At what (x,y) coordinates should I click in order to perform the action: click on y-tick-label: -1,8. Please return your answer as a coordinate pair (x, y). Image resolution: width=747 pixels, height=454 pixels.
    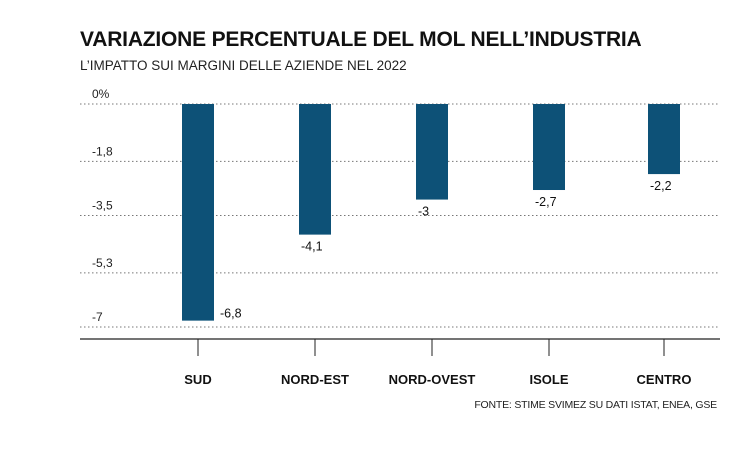
    Looking at the image, I should click on (102, 151).